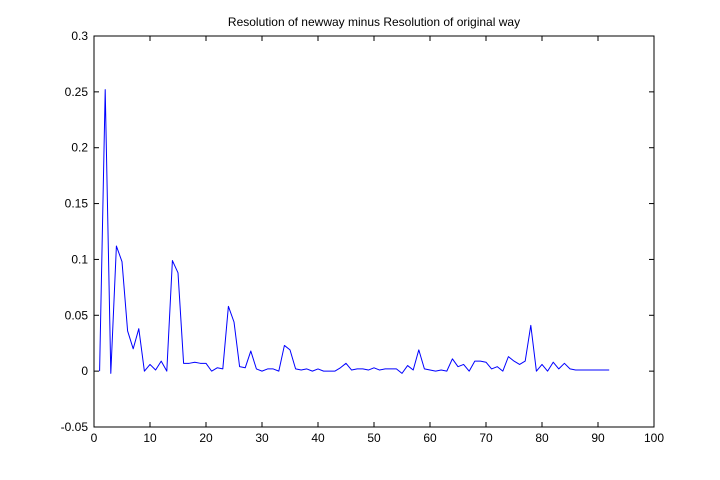 The width and height of the screenshot is (720, 480). Describe the element at coordinates (598, 438) in the screenshot. I see `x-tick-label: 90` at that location.